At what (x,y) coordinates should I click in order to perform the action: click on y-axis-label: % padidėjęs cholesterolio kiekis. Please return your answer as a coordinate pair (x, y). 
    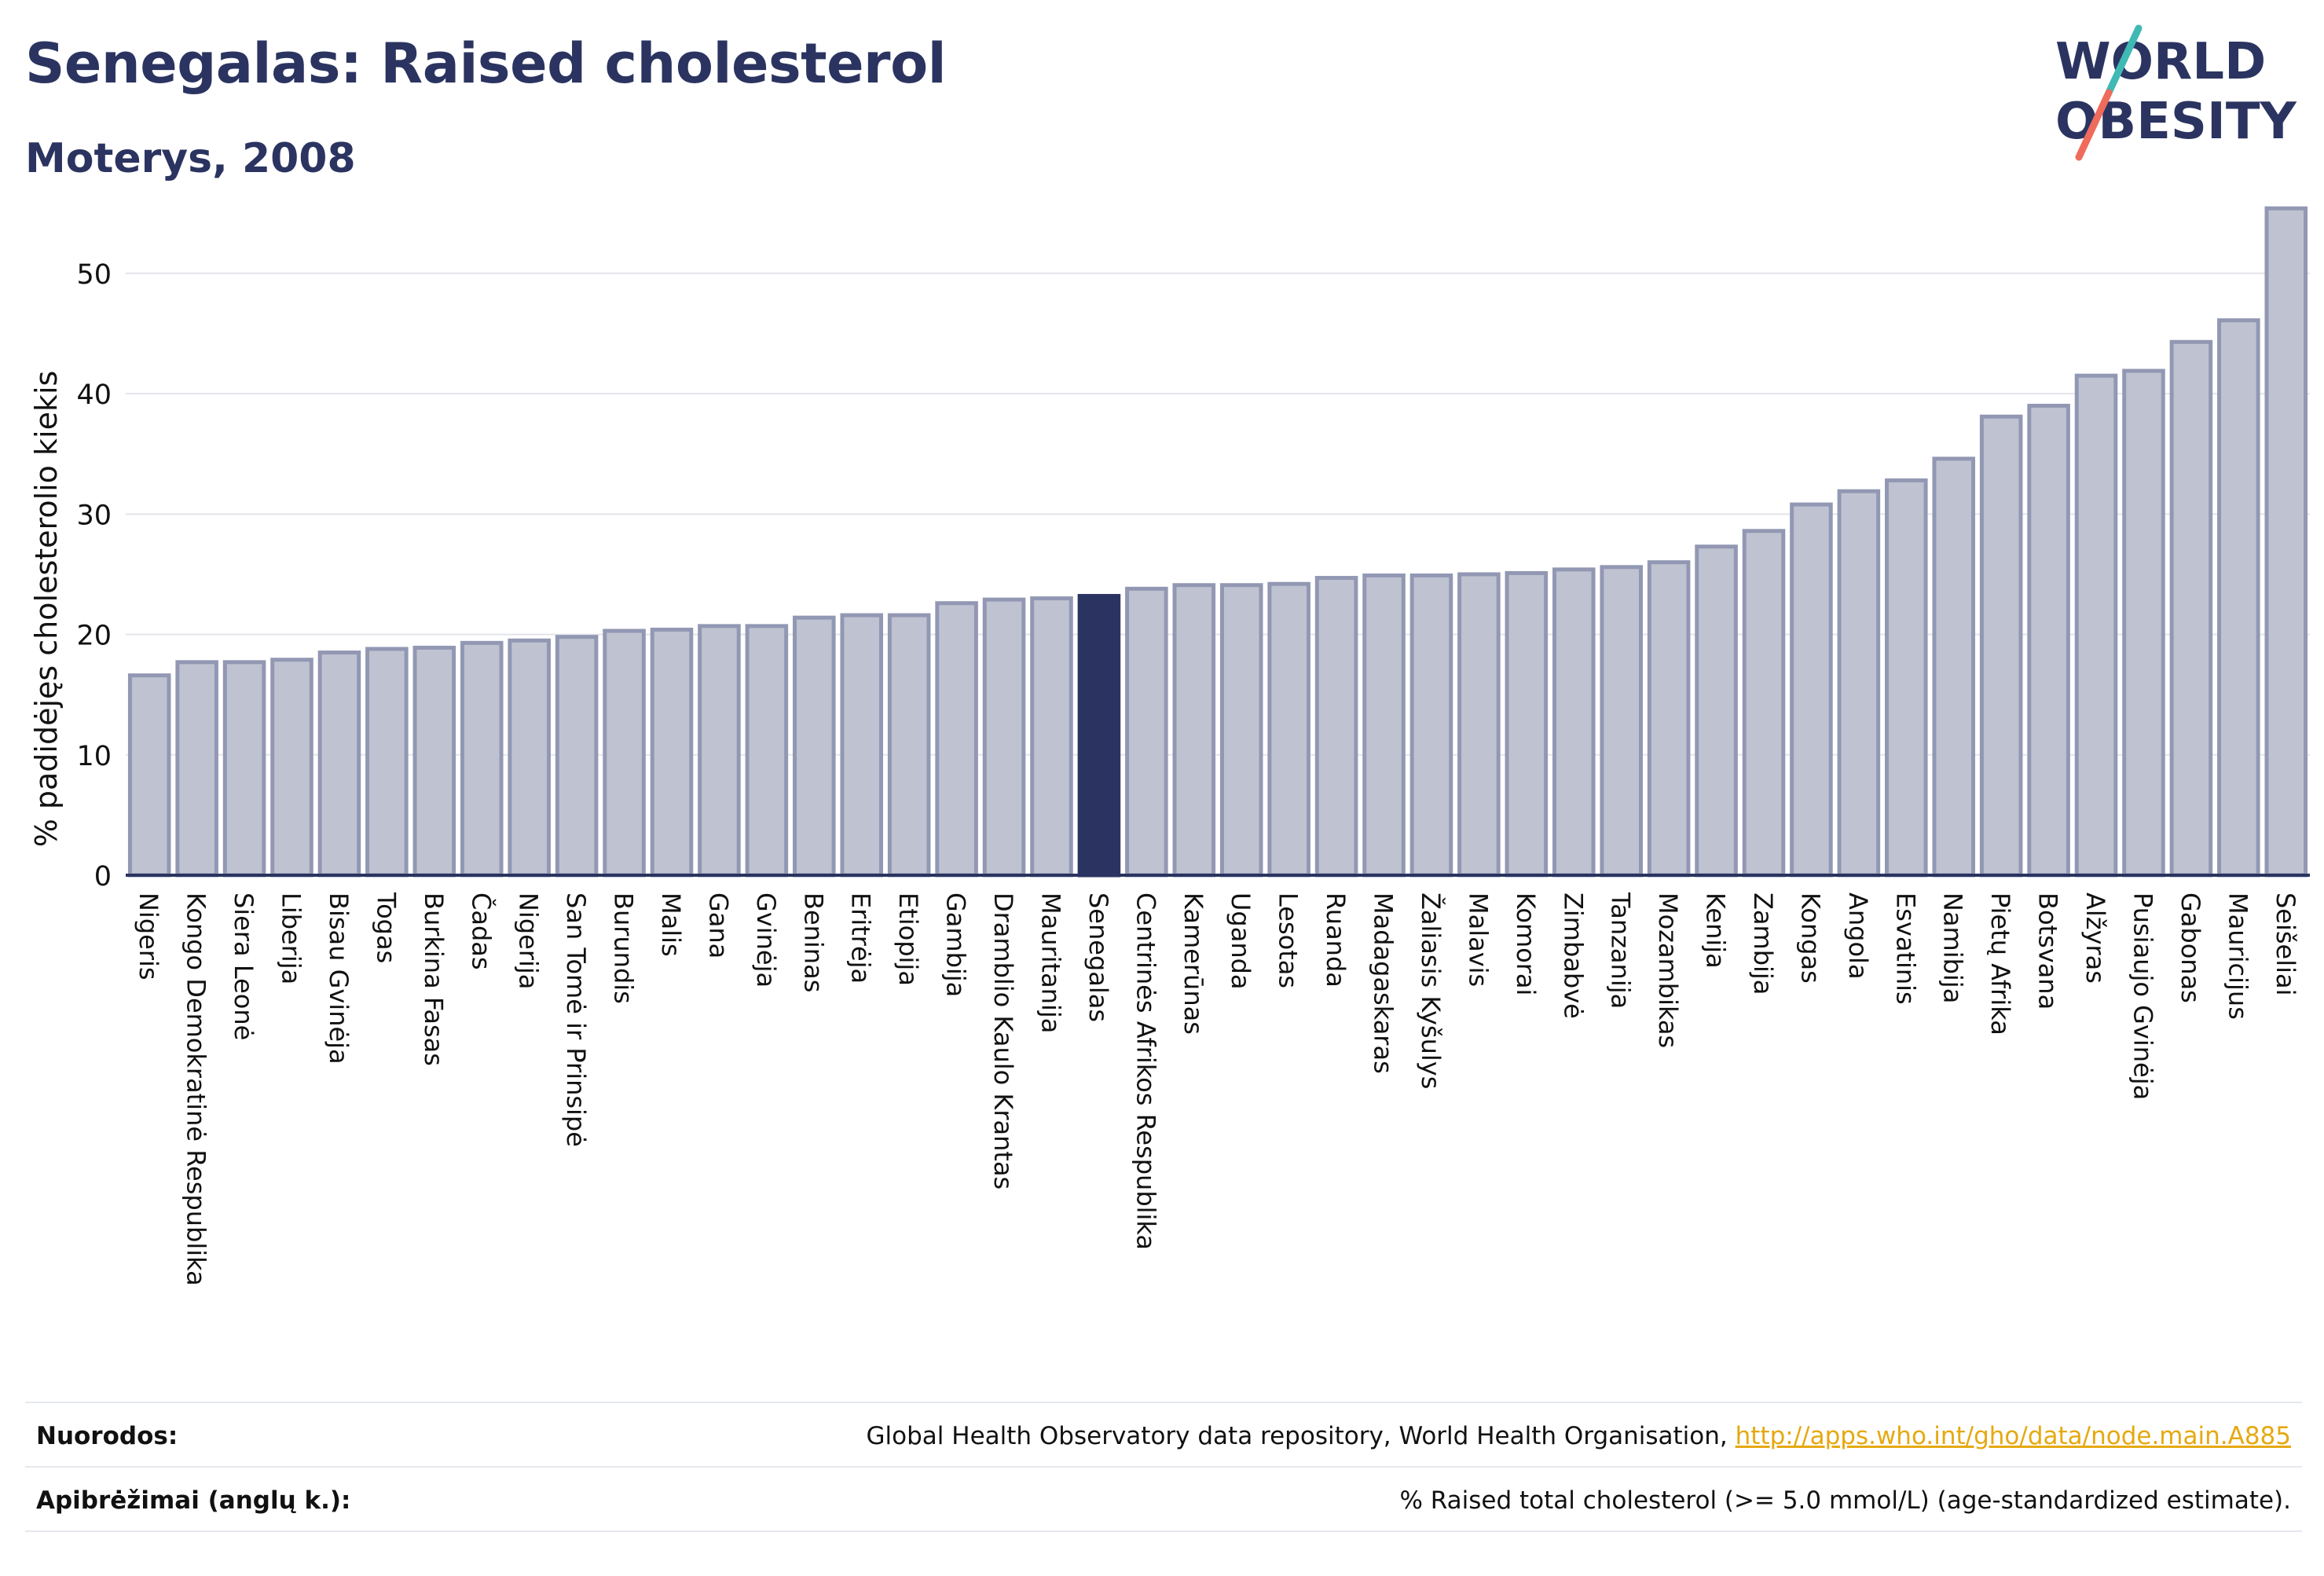
    Looking at the image, I should click on (46, 609).